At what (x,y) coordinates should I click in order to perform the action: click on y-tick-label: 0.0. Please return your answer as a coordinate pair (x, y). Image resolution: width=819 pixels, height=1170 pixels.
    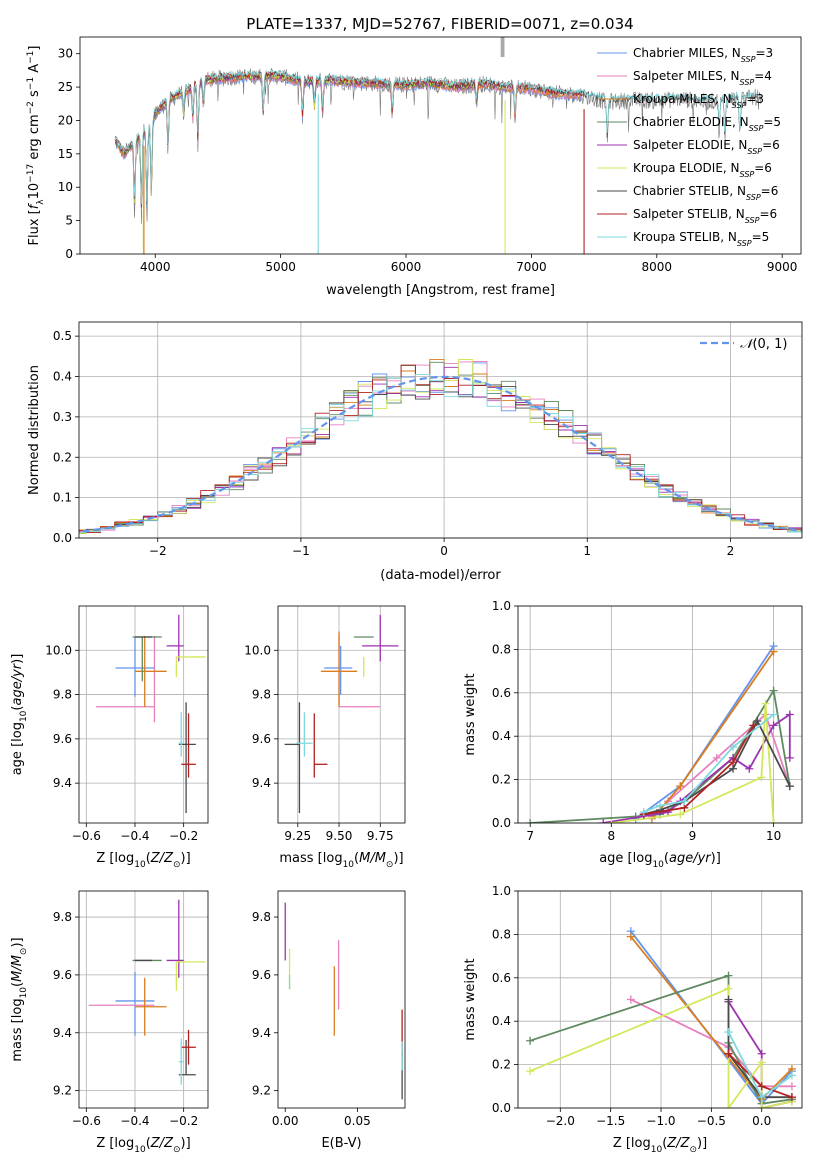
    Looking at the image, I should click on (501, 823).